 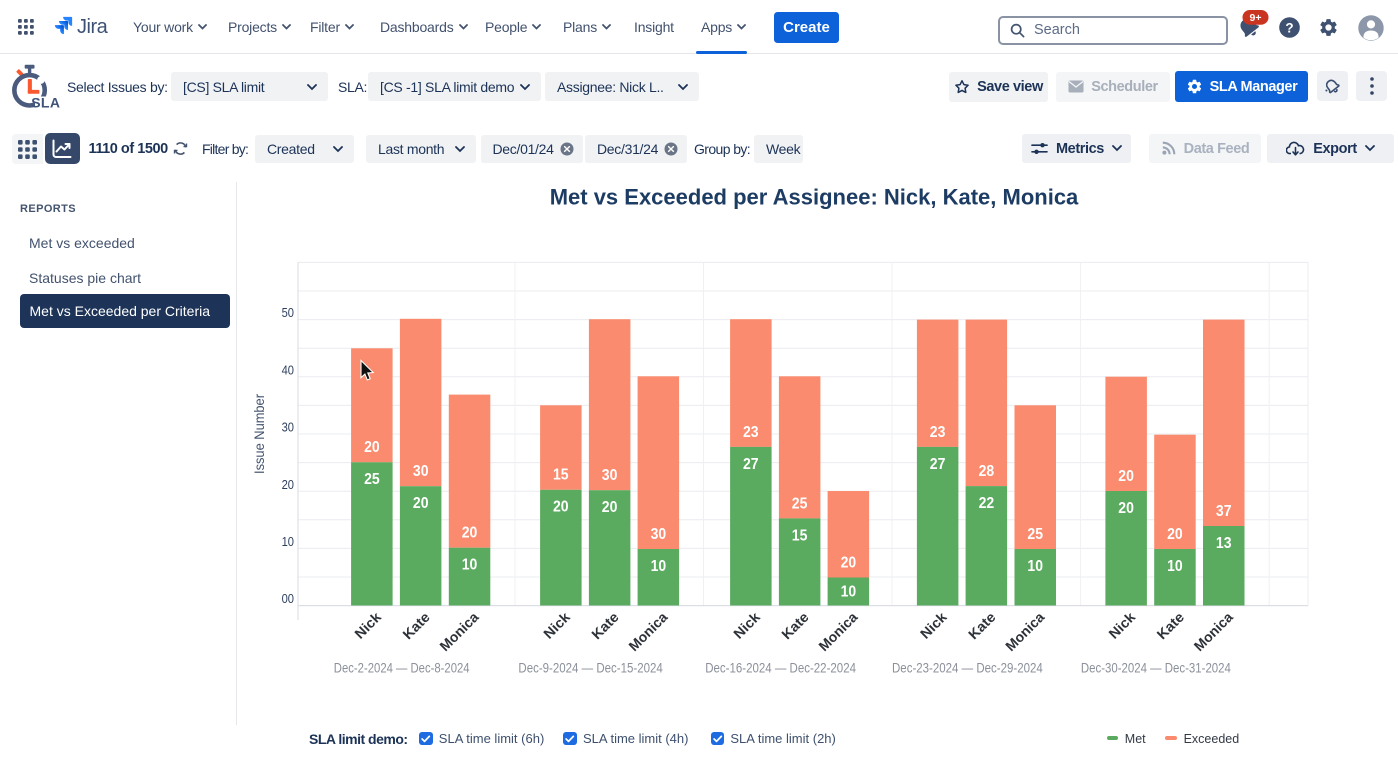 I want to click on svg-text: 37, so click(x=1224, y=511).